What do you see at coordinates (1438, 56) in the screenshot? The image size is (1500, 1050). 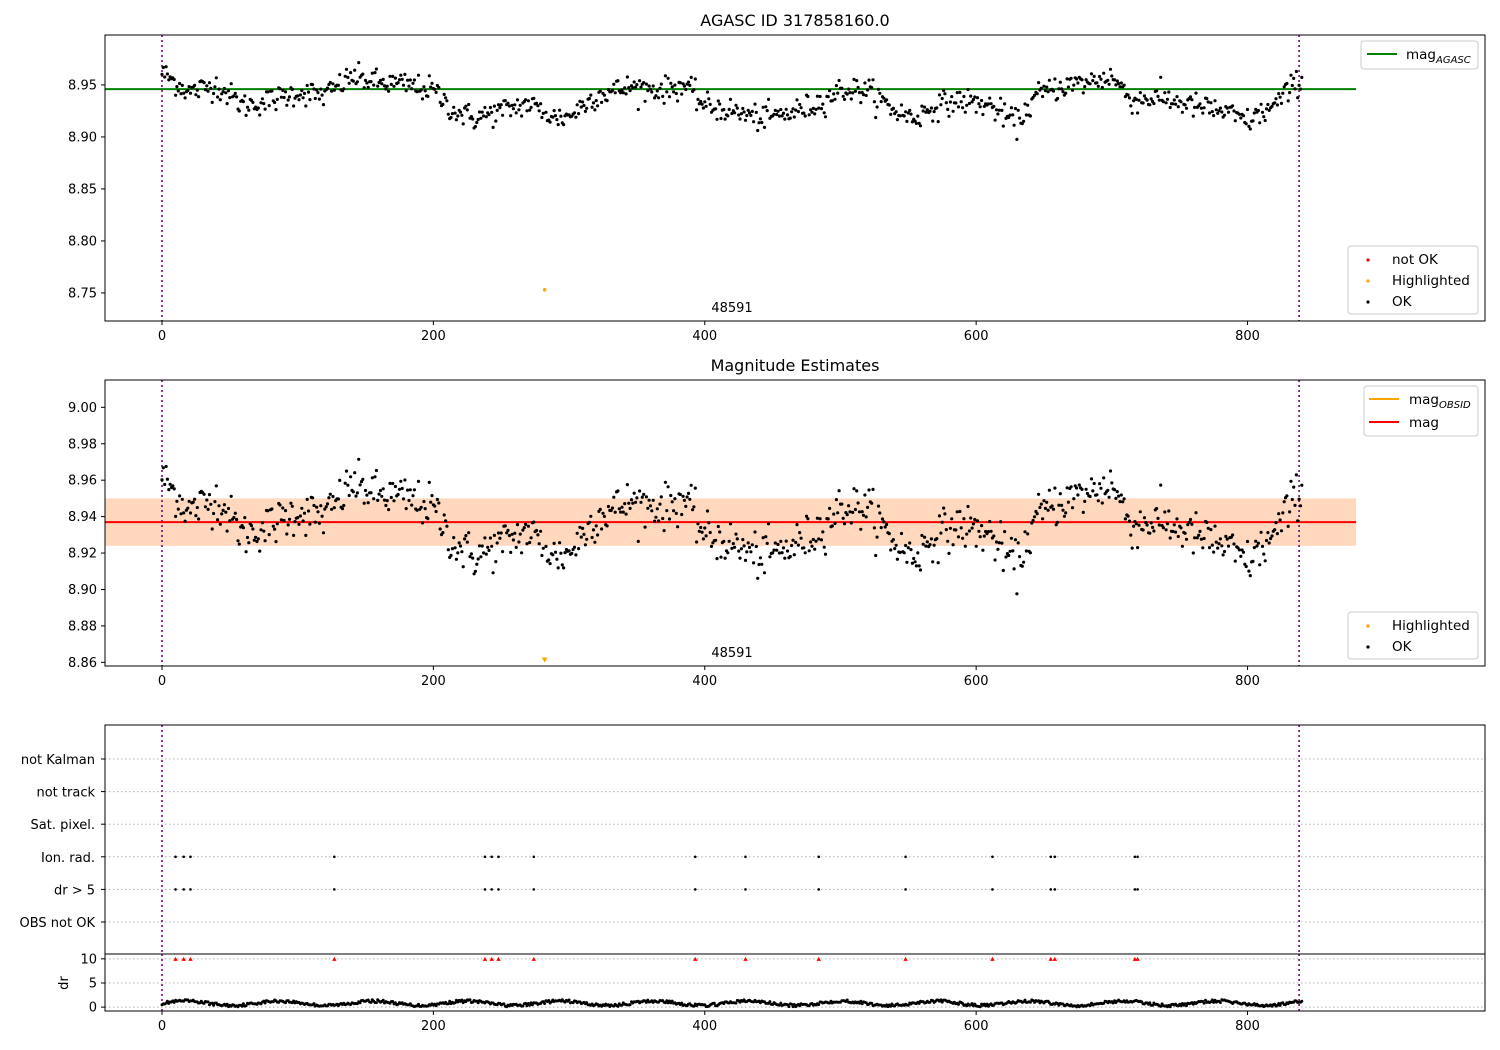 I see `legend-mag-agasc-label: magAGASC` at bounding box center [1438, 56].